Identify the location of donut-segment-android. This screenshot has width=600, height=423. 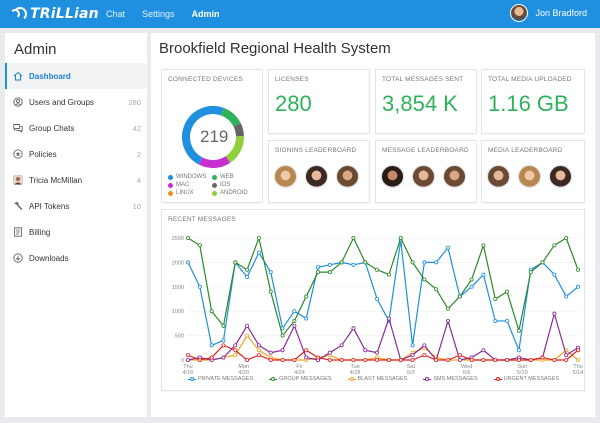
(234, 149).